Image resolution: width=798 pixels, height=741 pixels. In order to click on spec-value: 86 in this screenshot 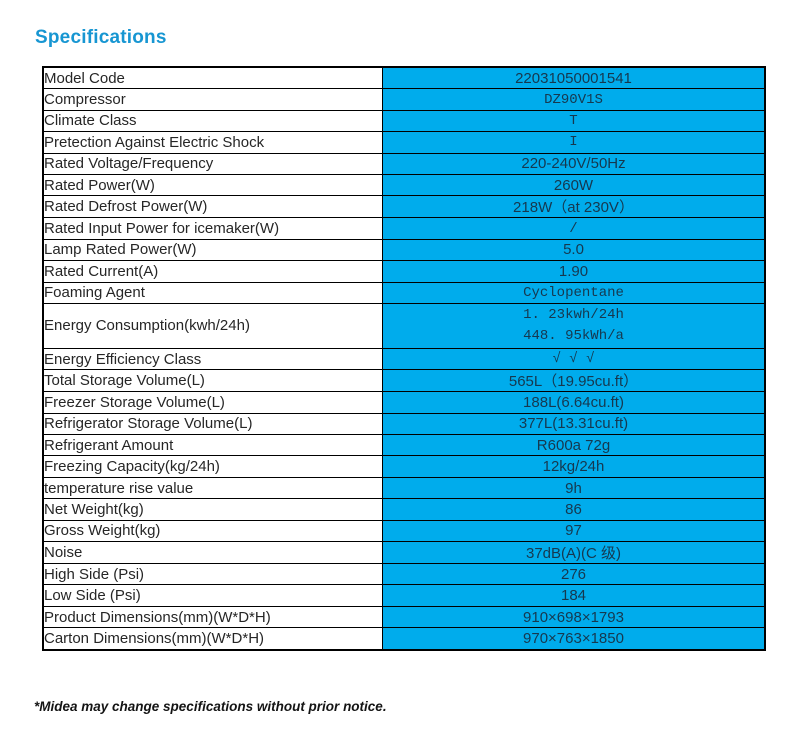, I will do `click(574, 509)`.